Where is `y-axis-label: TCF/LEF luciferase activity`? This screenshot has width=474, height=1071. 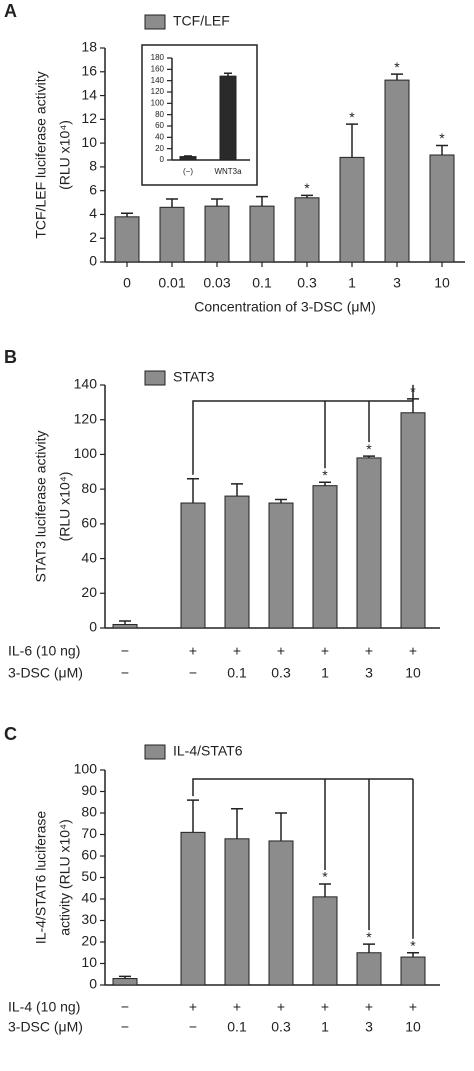 y-axis-label: TCF/LEF luciferase activity is located at coordinates (41, 154).